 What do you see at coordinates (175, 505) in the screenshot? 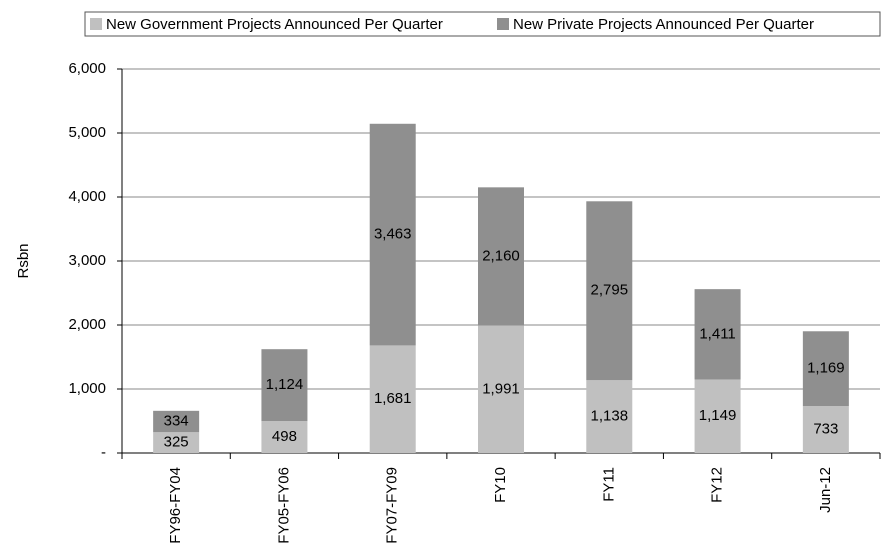
I see `x-tick-label: FY96-FY04` at bounding box center [175, 505].